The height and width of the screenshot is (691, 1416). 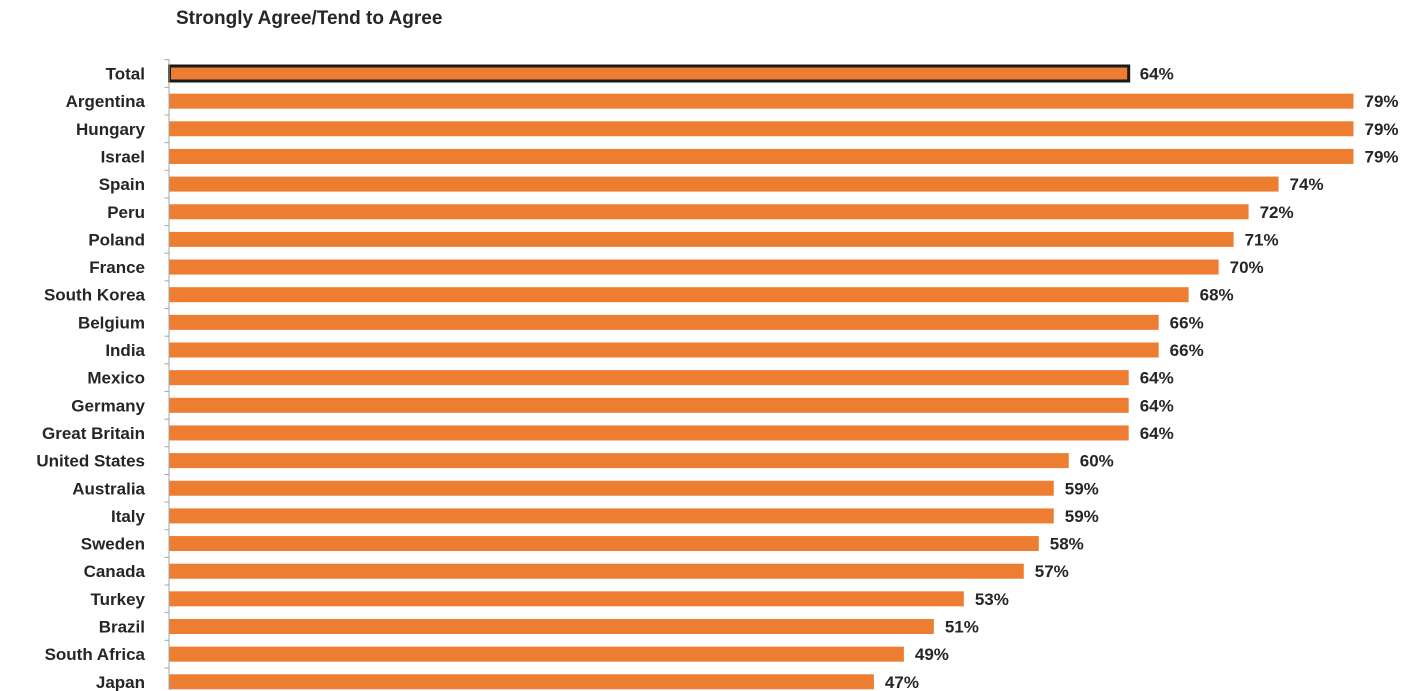 I want to click on category-label-israel: Israel, so click(x=123, y=156).